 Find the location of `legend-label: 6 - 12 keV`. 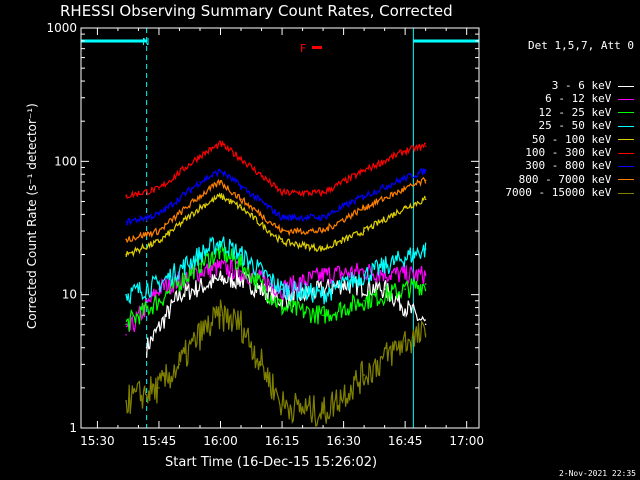

legend-label: 6 - 12 keV is located at coordinates (581, 99).